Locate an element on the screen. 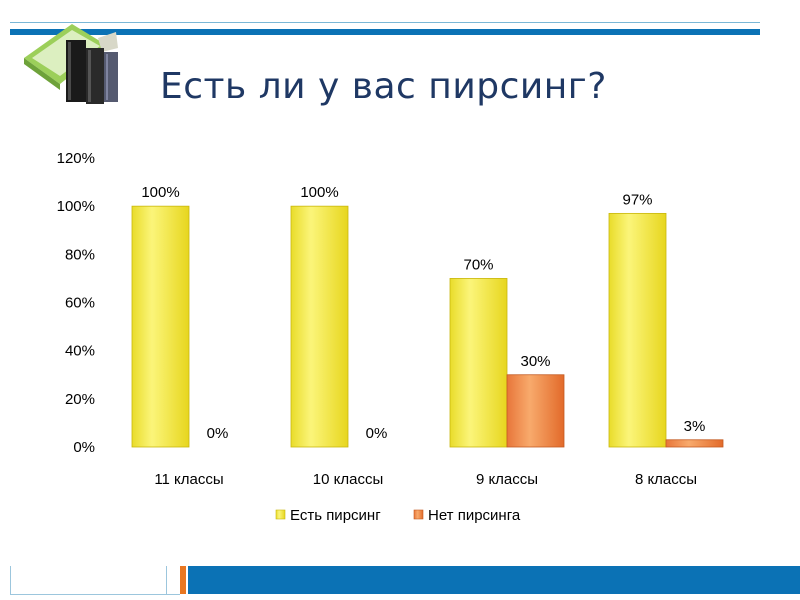 The height and width of the screenshot is (600, 800). footer-bar is located at coordinates (494, 580).